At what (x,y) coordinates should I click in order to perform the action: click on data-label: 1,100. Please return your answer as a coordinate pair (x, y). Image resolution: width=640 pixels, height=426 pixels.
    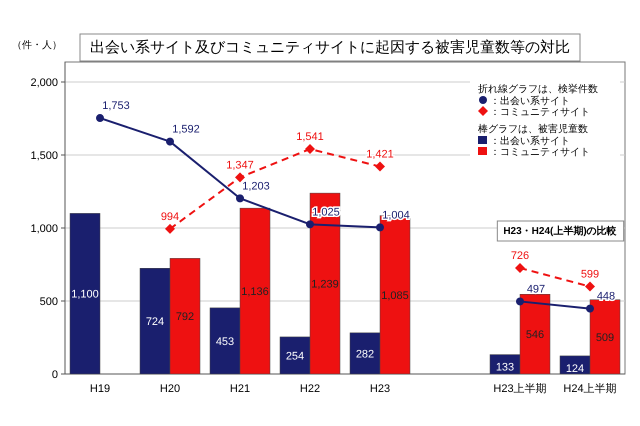
    Looking at the image, I should click on (85, 294).